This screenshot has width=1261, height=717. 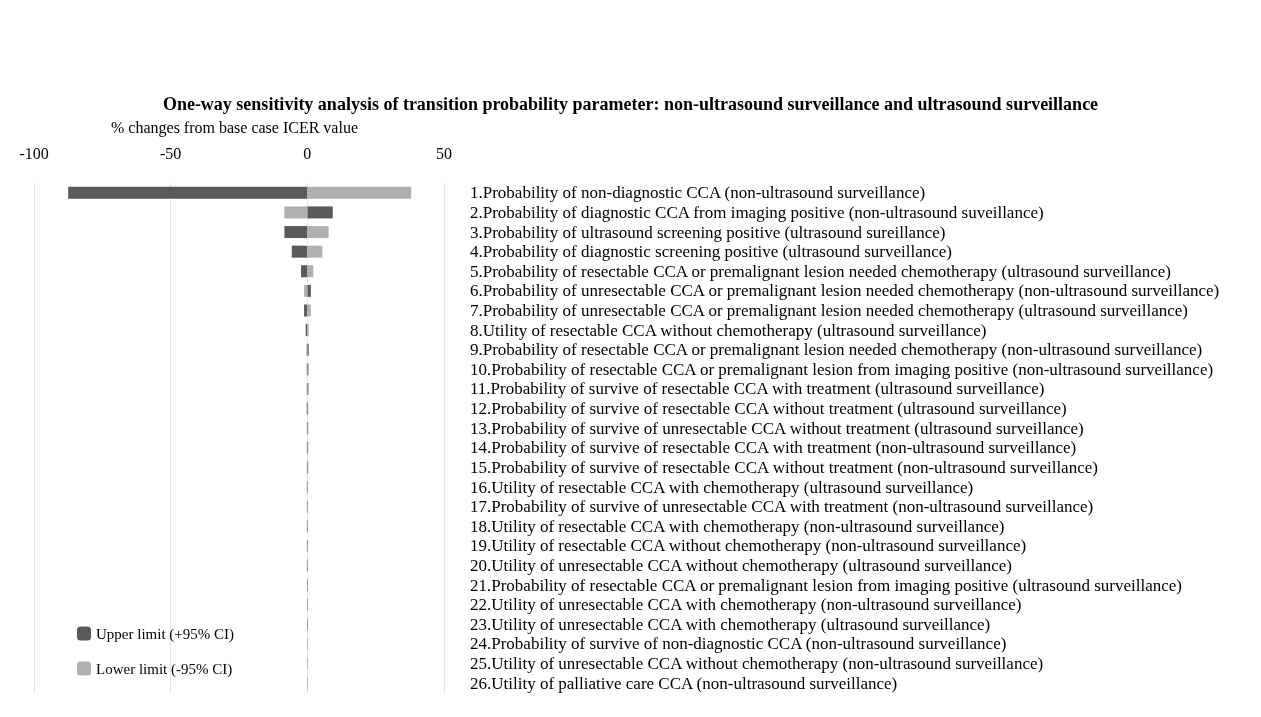 I want to click on y-tick-label: 8.Utility of resectable CCA without chemotherapy (ultrasound surveillance), so click(x=728, y=330).